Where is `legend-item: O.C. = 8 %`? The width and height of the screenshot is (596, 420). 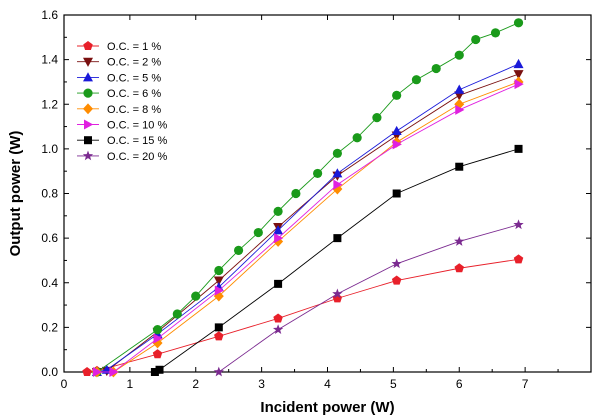 legend-item: O.C. = 8 % is located at coordinates (119, 109).